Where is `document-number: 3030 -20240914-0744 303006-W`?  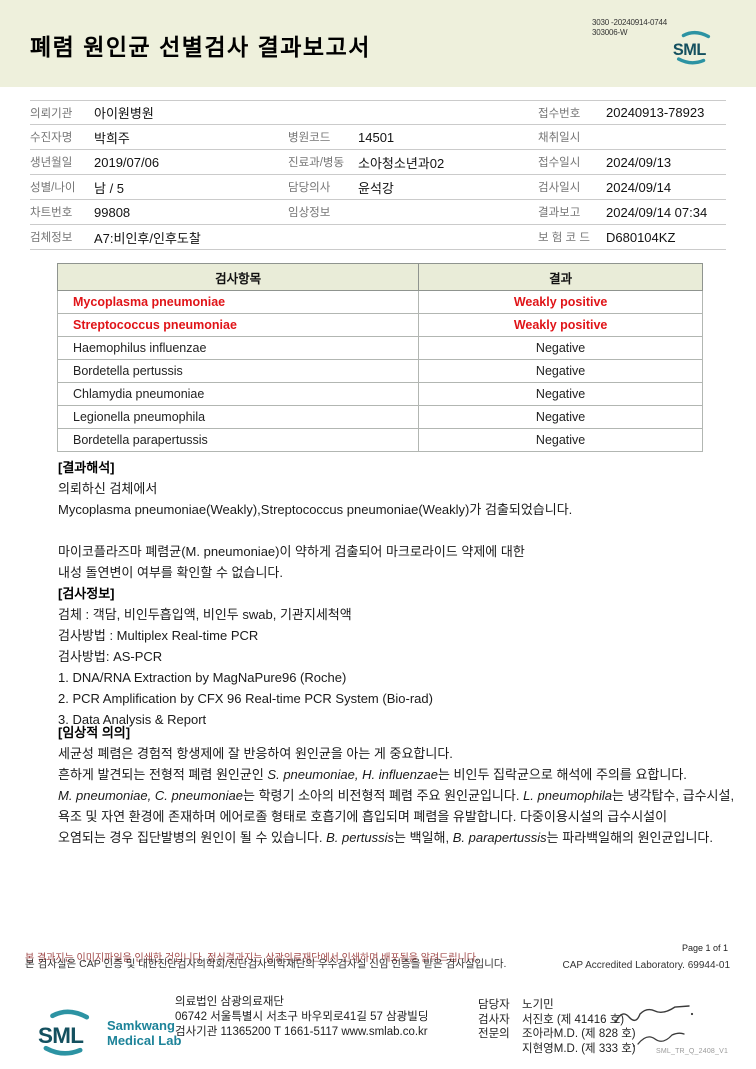 document-number: 3030 -20240914-0744 303006-W is located at coordinates (629, 28).